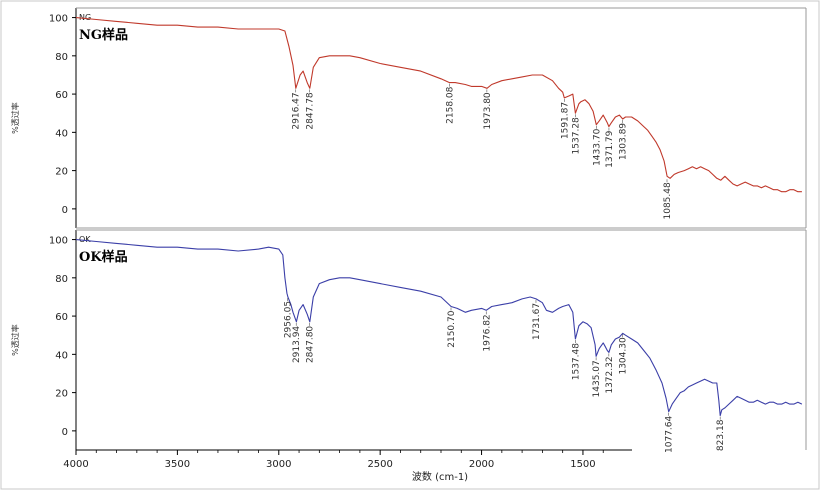 This screenshot has width=820, height=494. Describe the element at coordinates (610, 148) in the screenshot. I see `peak-label: 1371.79` at that location.